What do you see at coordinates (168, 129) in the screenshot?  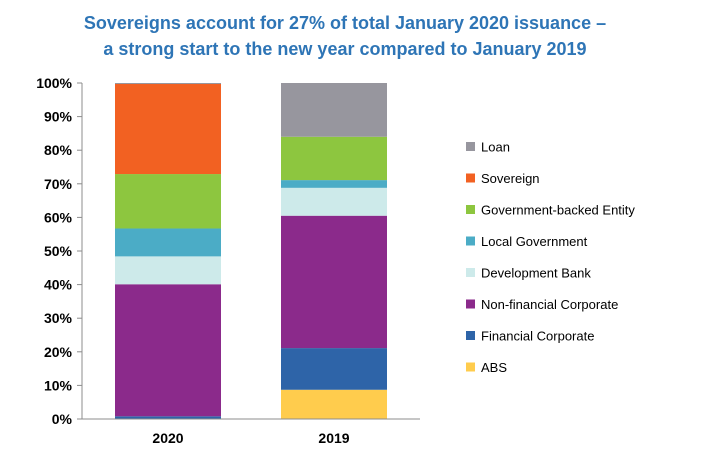 I see `bar-segment-2020-sovereign` at bounding box center [168, 129].